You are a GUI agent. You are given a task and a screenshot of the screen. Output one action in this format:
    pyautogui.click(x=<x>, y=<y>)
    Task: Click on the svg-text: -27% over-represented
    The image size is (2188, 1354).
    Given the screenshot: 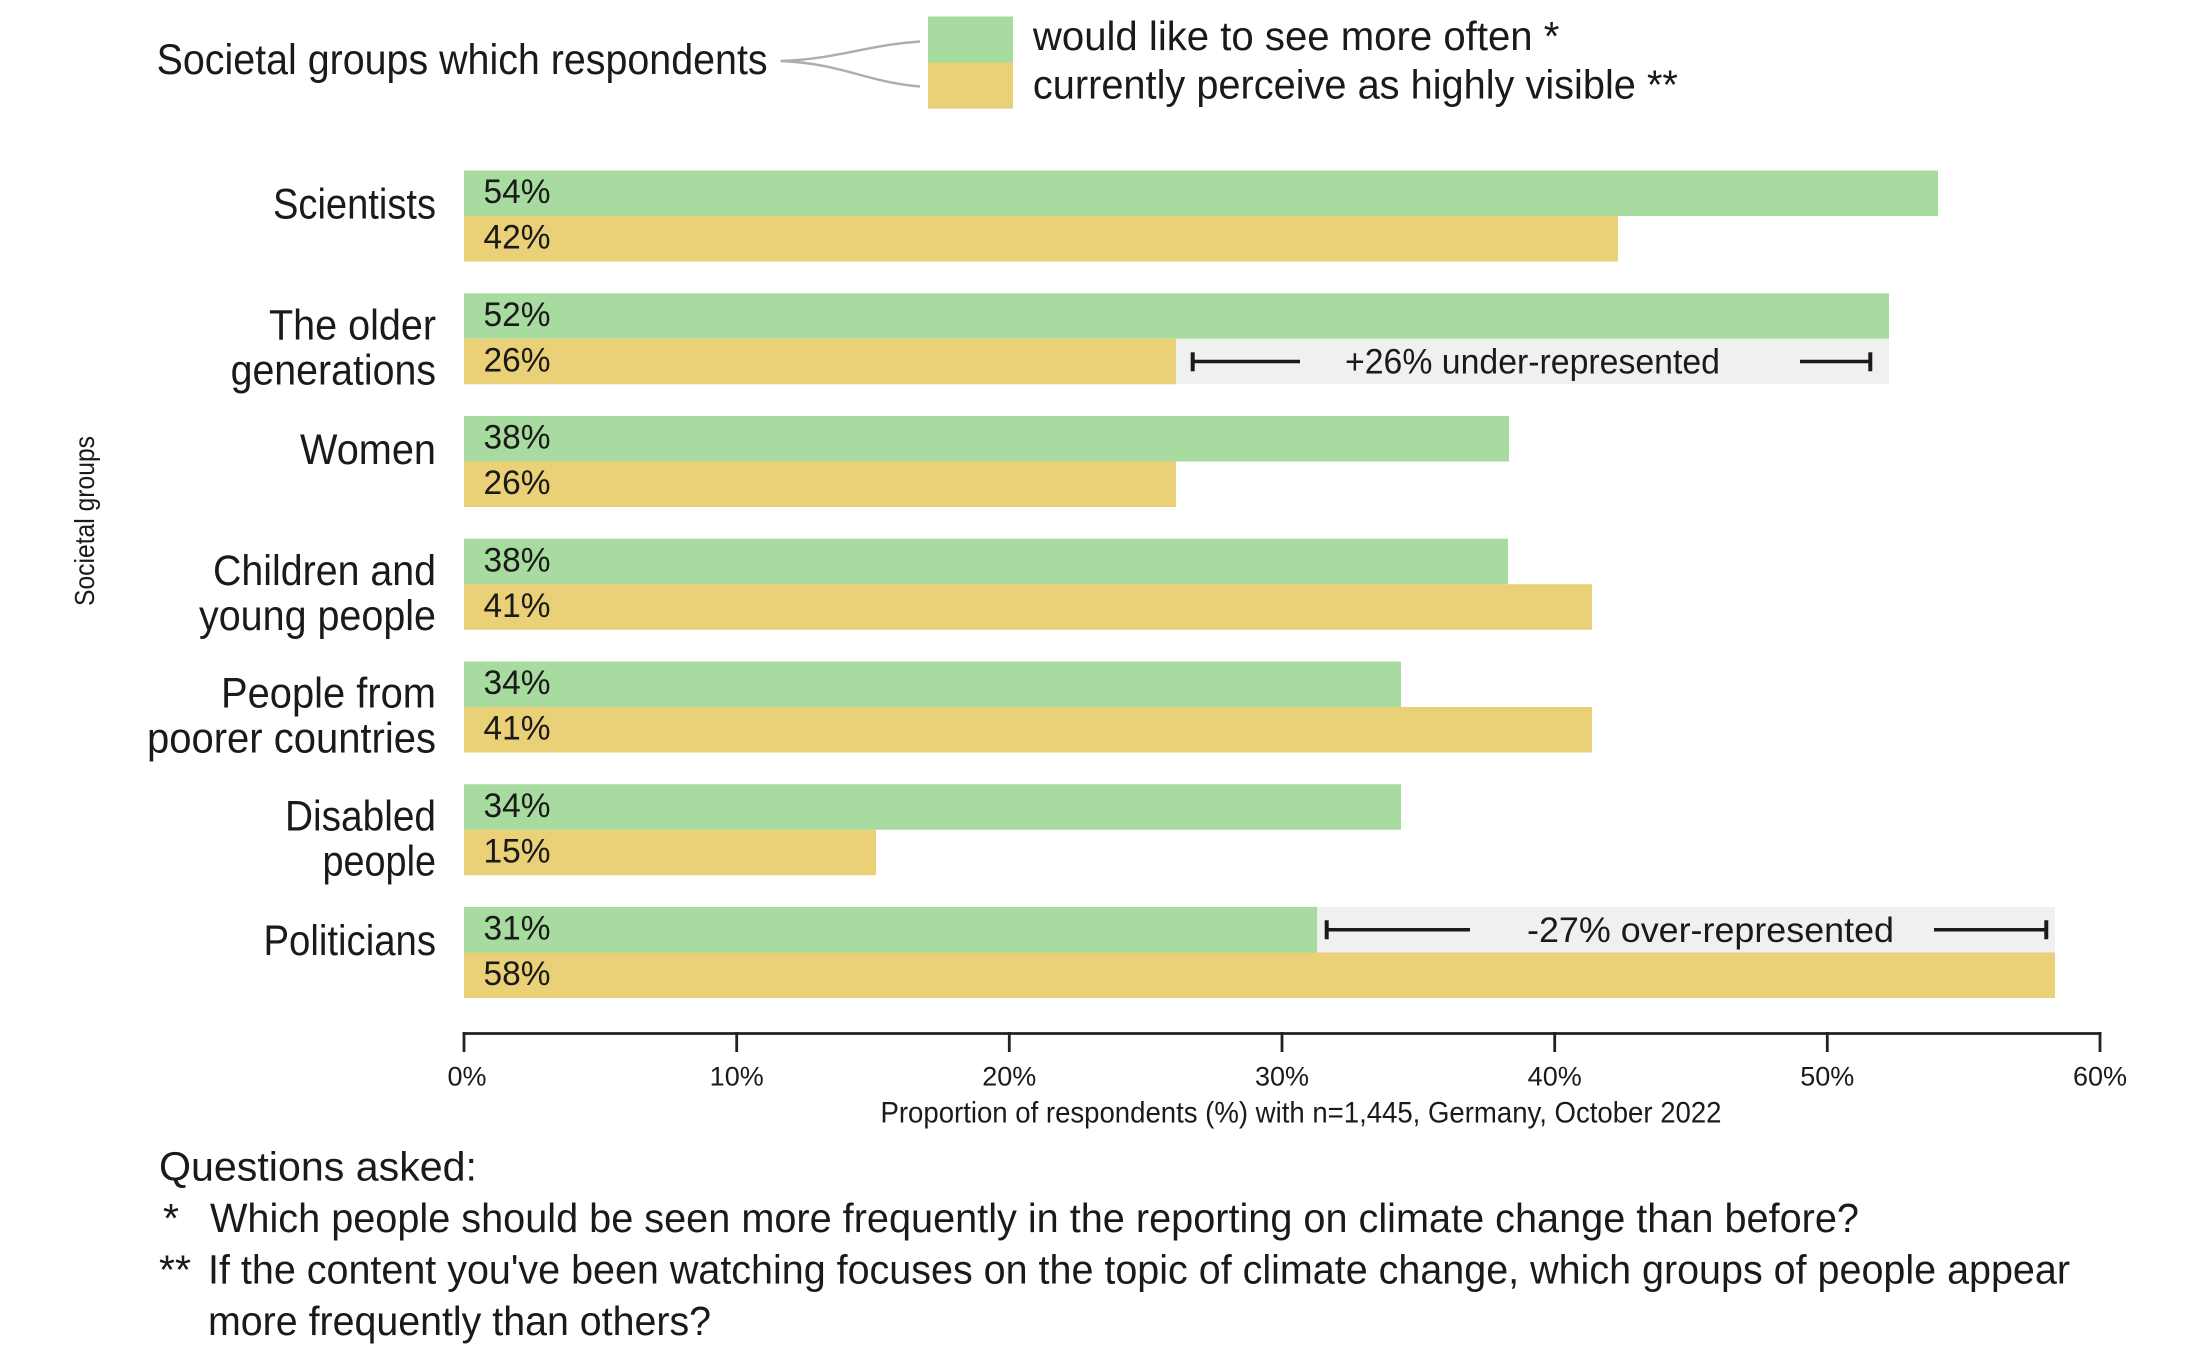 What is the action you would take?
    pyautogui.click(x=1710, y=930)
    